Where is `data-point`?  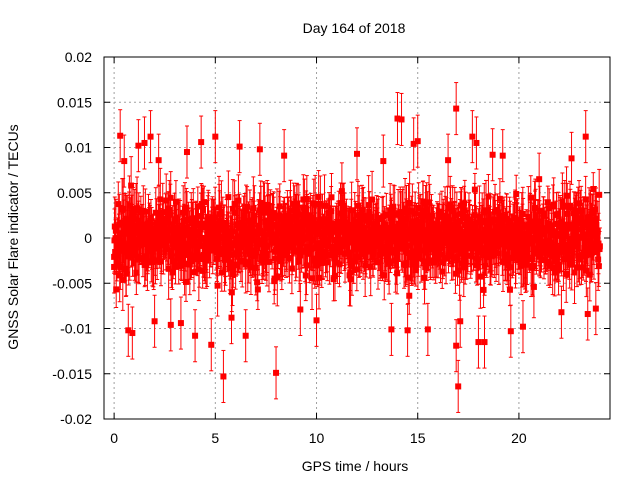 data-point is located at coordinates (305, 275).